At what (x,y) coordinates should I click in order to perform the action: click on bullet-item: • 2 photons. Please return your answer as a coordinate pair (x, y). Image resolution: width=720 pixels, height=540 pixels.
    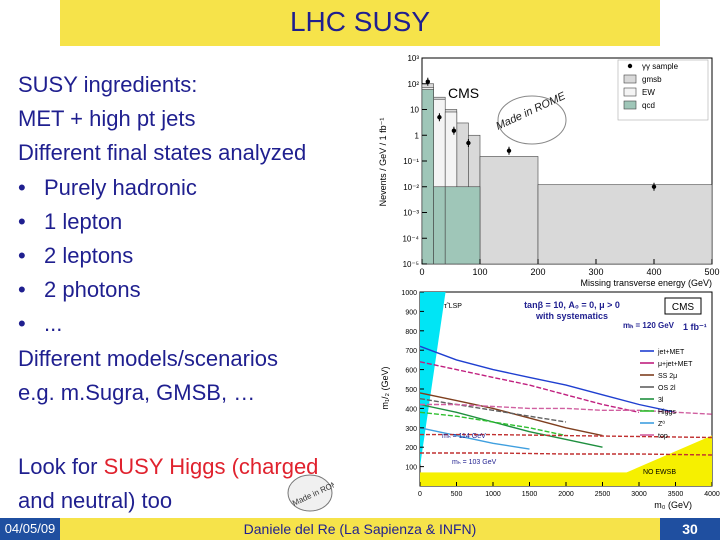
    Looking at the image, I should click on (198, 290).